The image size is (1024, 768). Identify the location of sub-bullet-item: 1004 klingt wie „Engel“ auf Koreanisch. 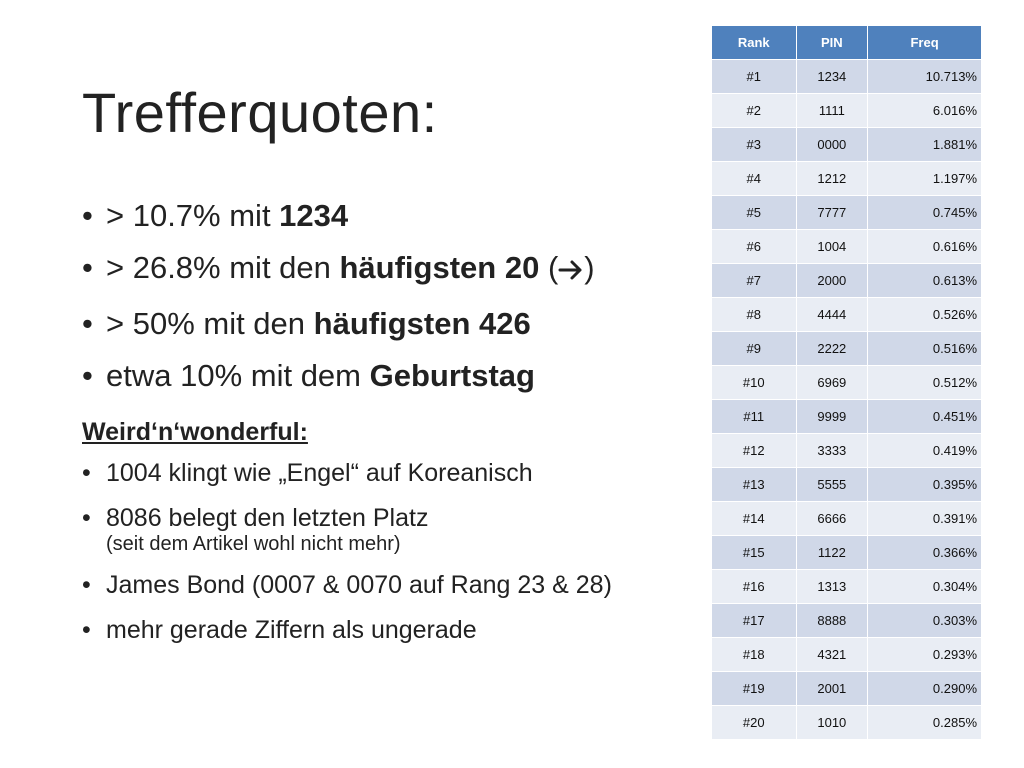
(347, 473).